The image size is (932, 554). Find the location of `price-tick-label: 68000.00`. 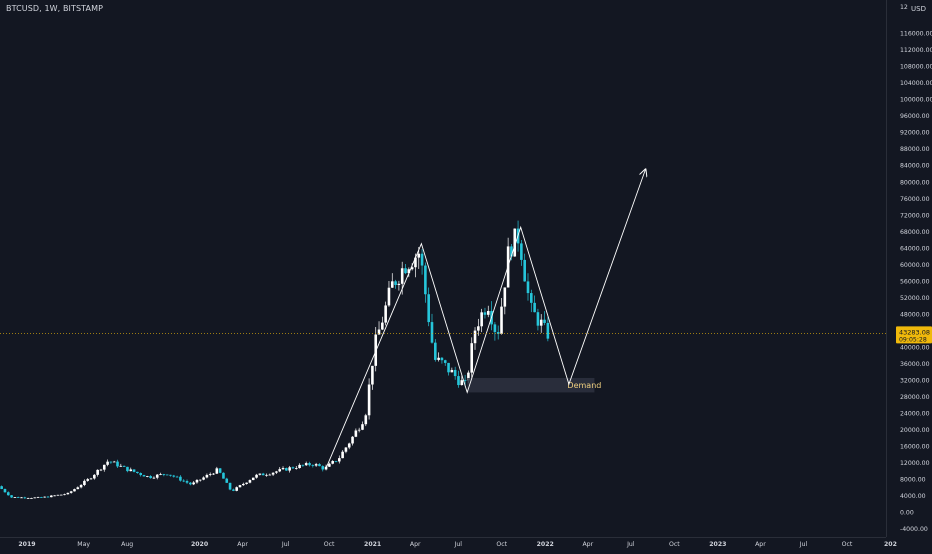

price-tick-label: 68000.00 is located at coordinates (915, 232).